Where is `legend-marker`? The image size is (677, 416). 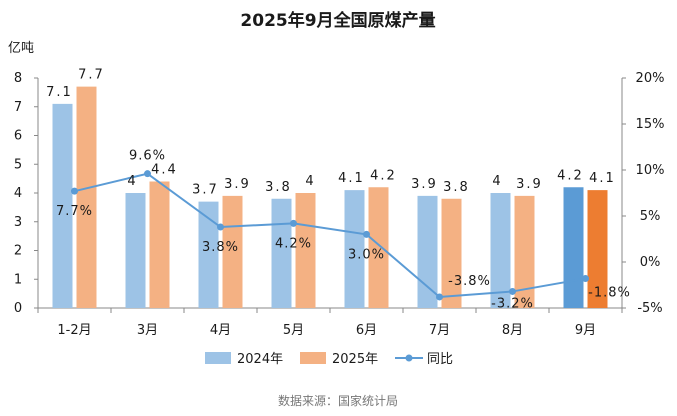 legend-marker is located at coordinates (409, 358).